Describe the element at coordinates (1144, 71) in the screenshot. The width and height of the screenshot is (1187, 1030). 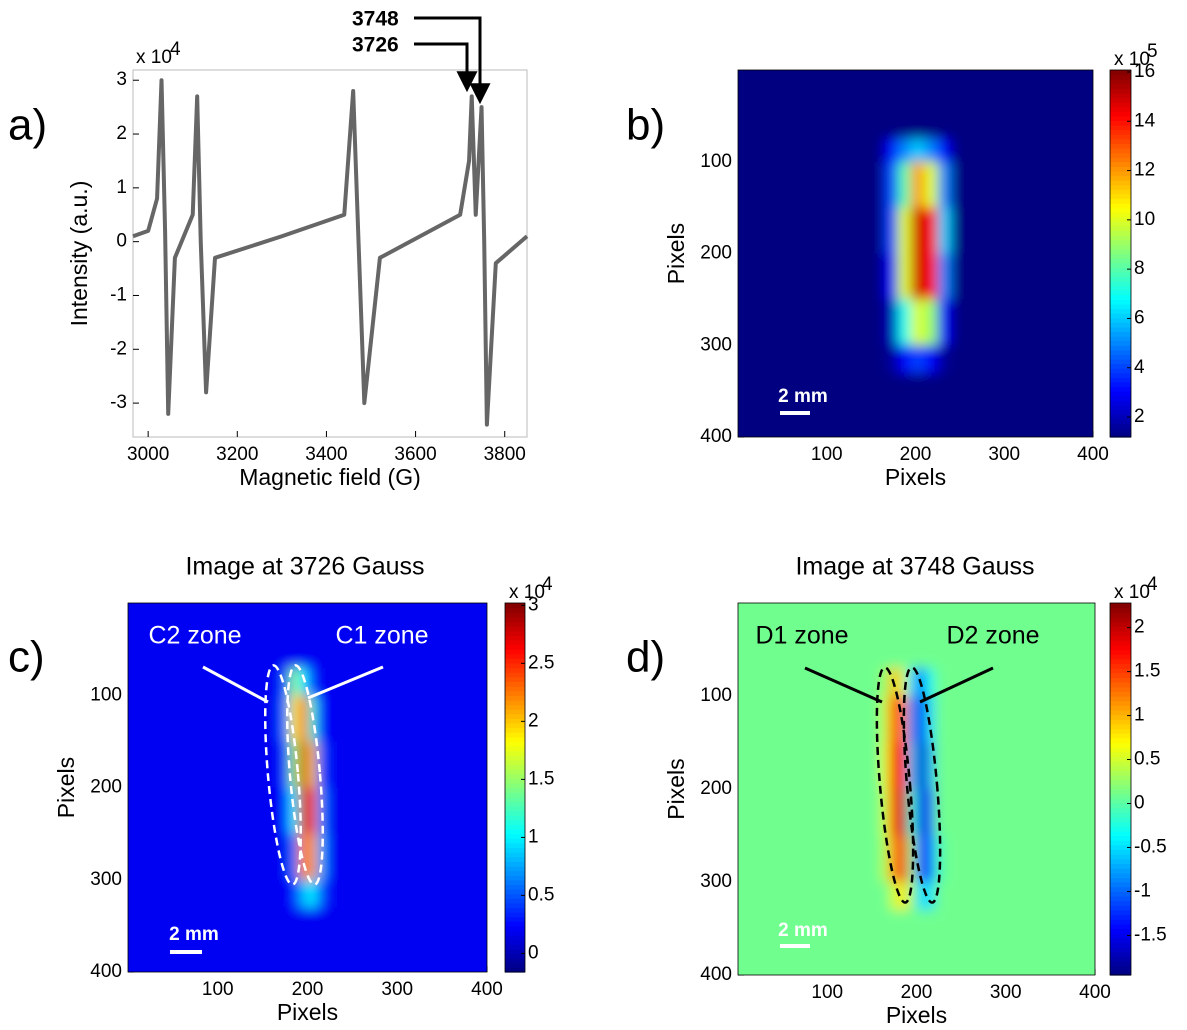
I see `colorbar-tick-label: 16` at that location.